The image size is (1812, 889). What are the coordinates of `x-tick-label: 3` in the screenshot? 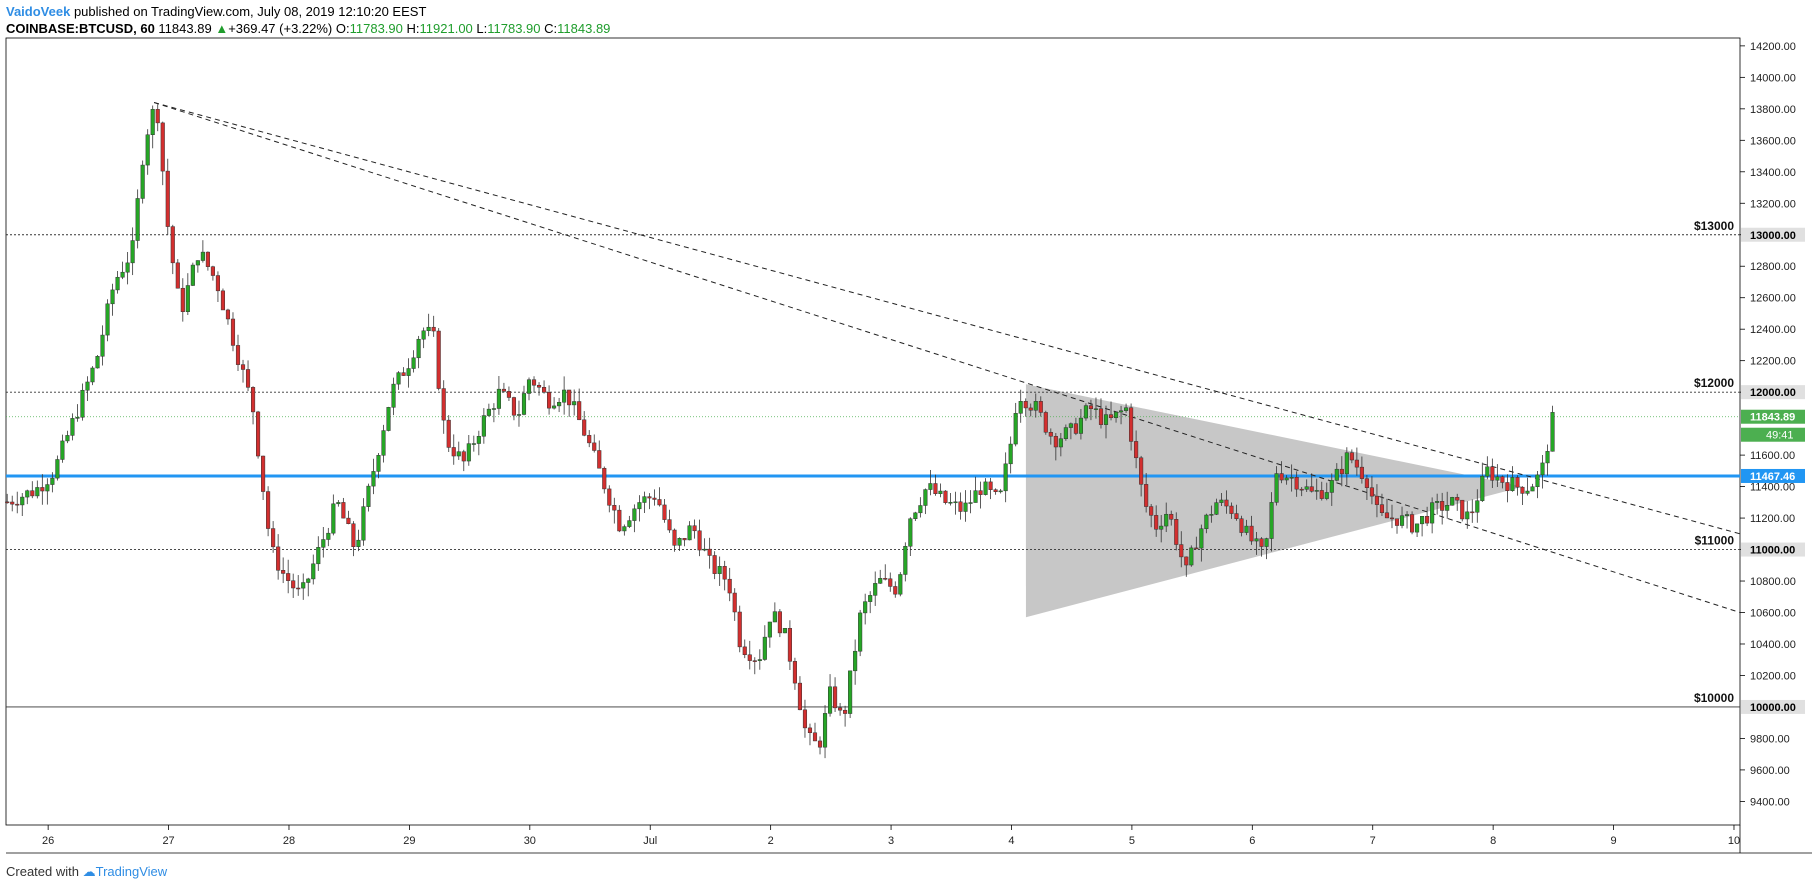 It's located at (891, 841).